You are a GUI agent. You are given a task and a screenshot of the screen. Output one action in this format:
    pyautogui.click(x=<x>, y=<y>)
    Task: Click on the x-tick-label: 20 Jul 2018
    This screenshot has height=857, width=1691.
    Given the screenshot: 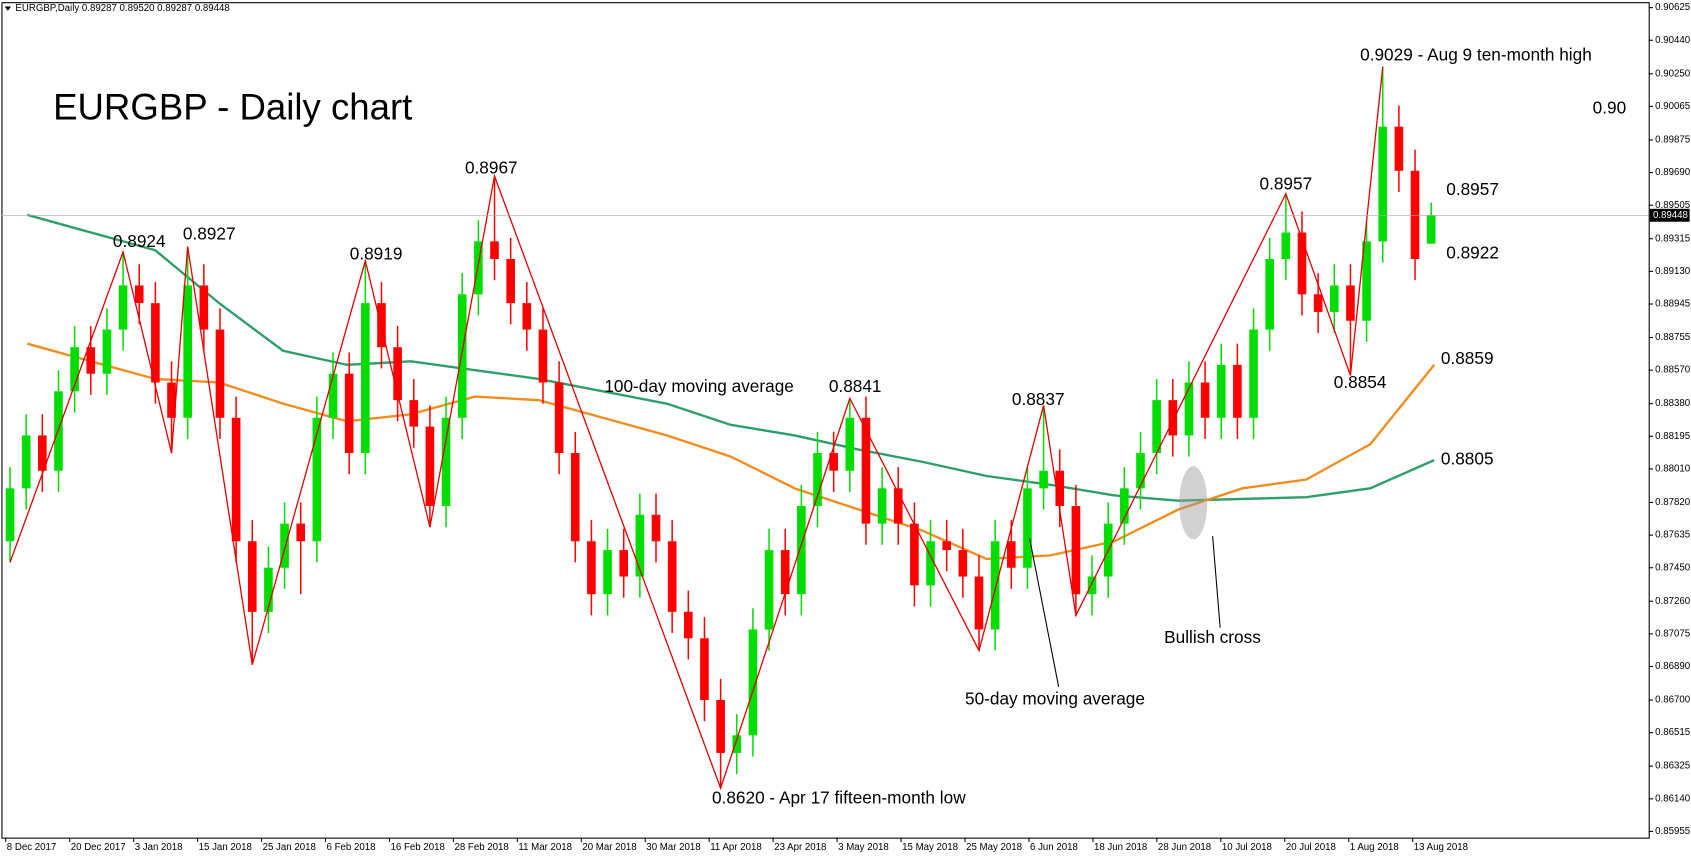 What is the action you would take?
    pyautogui.click(x=1311, y=847)
    